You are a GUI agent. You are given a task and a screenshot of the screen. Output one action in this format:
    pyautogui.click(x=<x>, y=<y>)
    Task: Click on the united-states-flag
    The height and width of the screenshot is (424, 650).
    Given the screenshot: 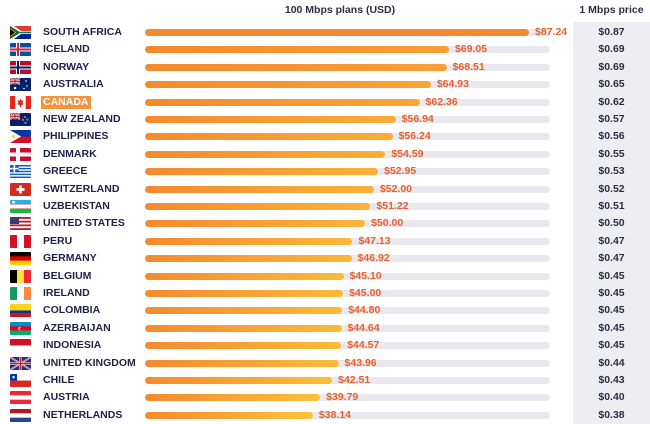 What is the action you would take?
    pyautogui.click(x=20, y=223)
    